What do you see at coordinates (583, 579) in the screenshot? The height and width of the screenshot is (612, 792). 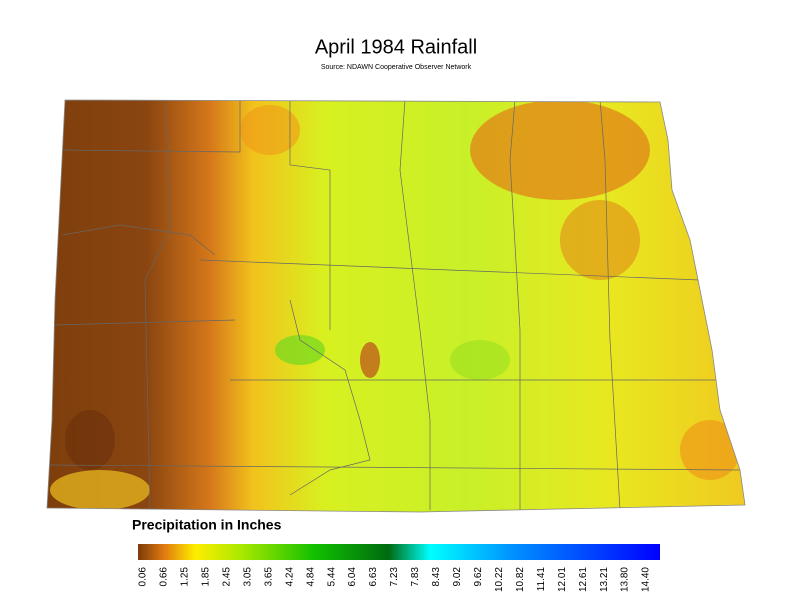 I see `legend-label: 12.61` at bounding box center [583, 579].